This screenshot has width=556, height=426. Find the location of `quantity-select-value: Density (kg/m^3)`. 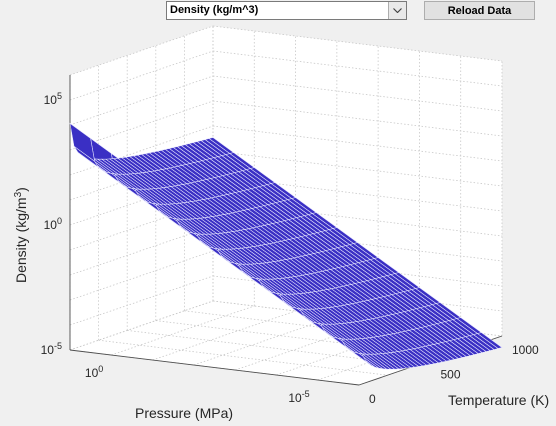

quantity-select-value: Density (kg/m^3) is located at coordinates (214, 10).